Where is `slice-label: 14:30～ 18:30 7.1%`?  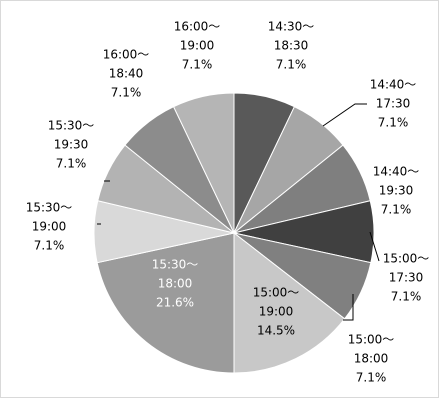
slice-label: 14:30～ 18:30 7.1% is located at coordinates (291, 46).